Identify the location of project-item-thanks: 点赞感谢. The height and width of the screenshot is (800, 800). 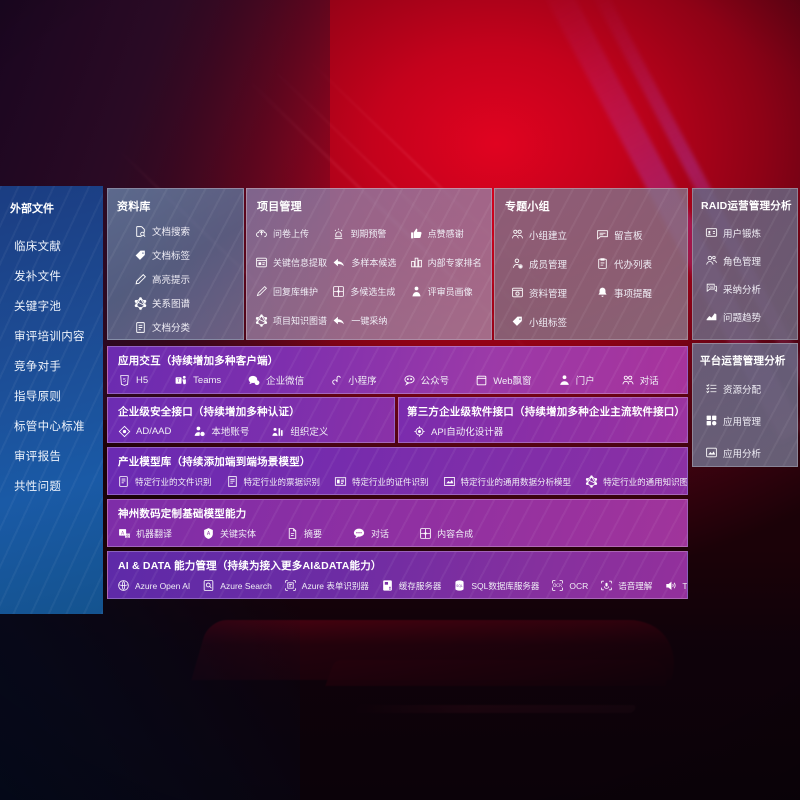
(448, 233).